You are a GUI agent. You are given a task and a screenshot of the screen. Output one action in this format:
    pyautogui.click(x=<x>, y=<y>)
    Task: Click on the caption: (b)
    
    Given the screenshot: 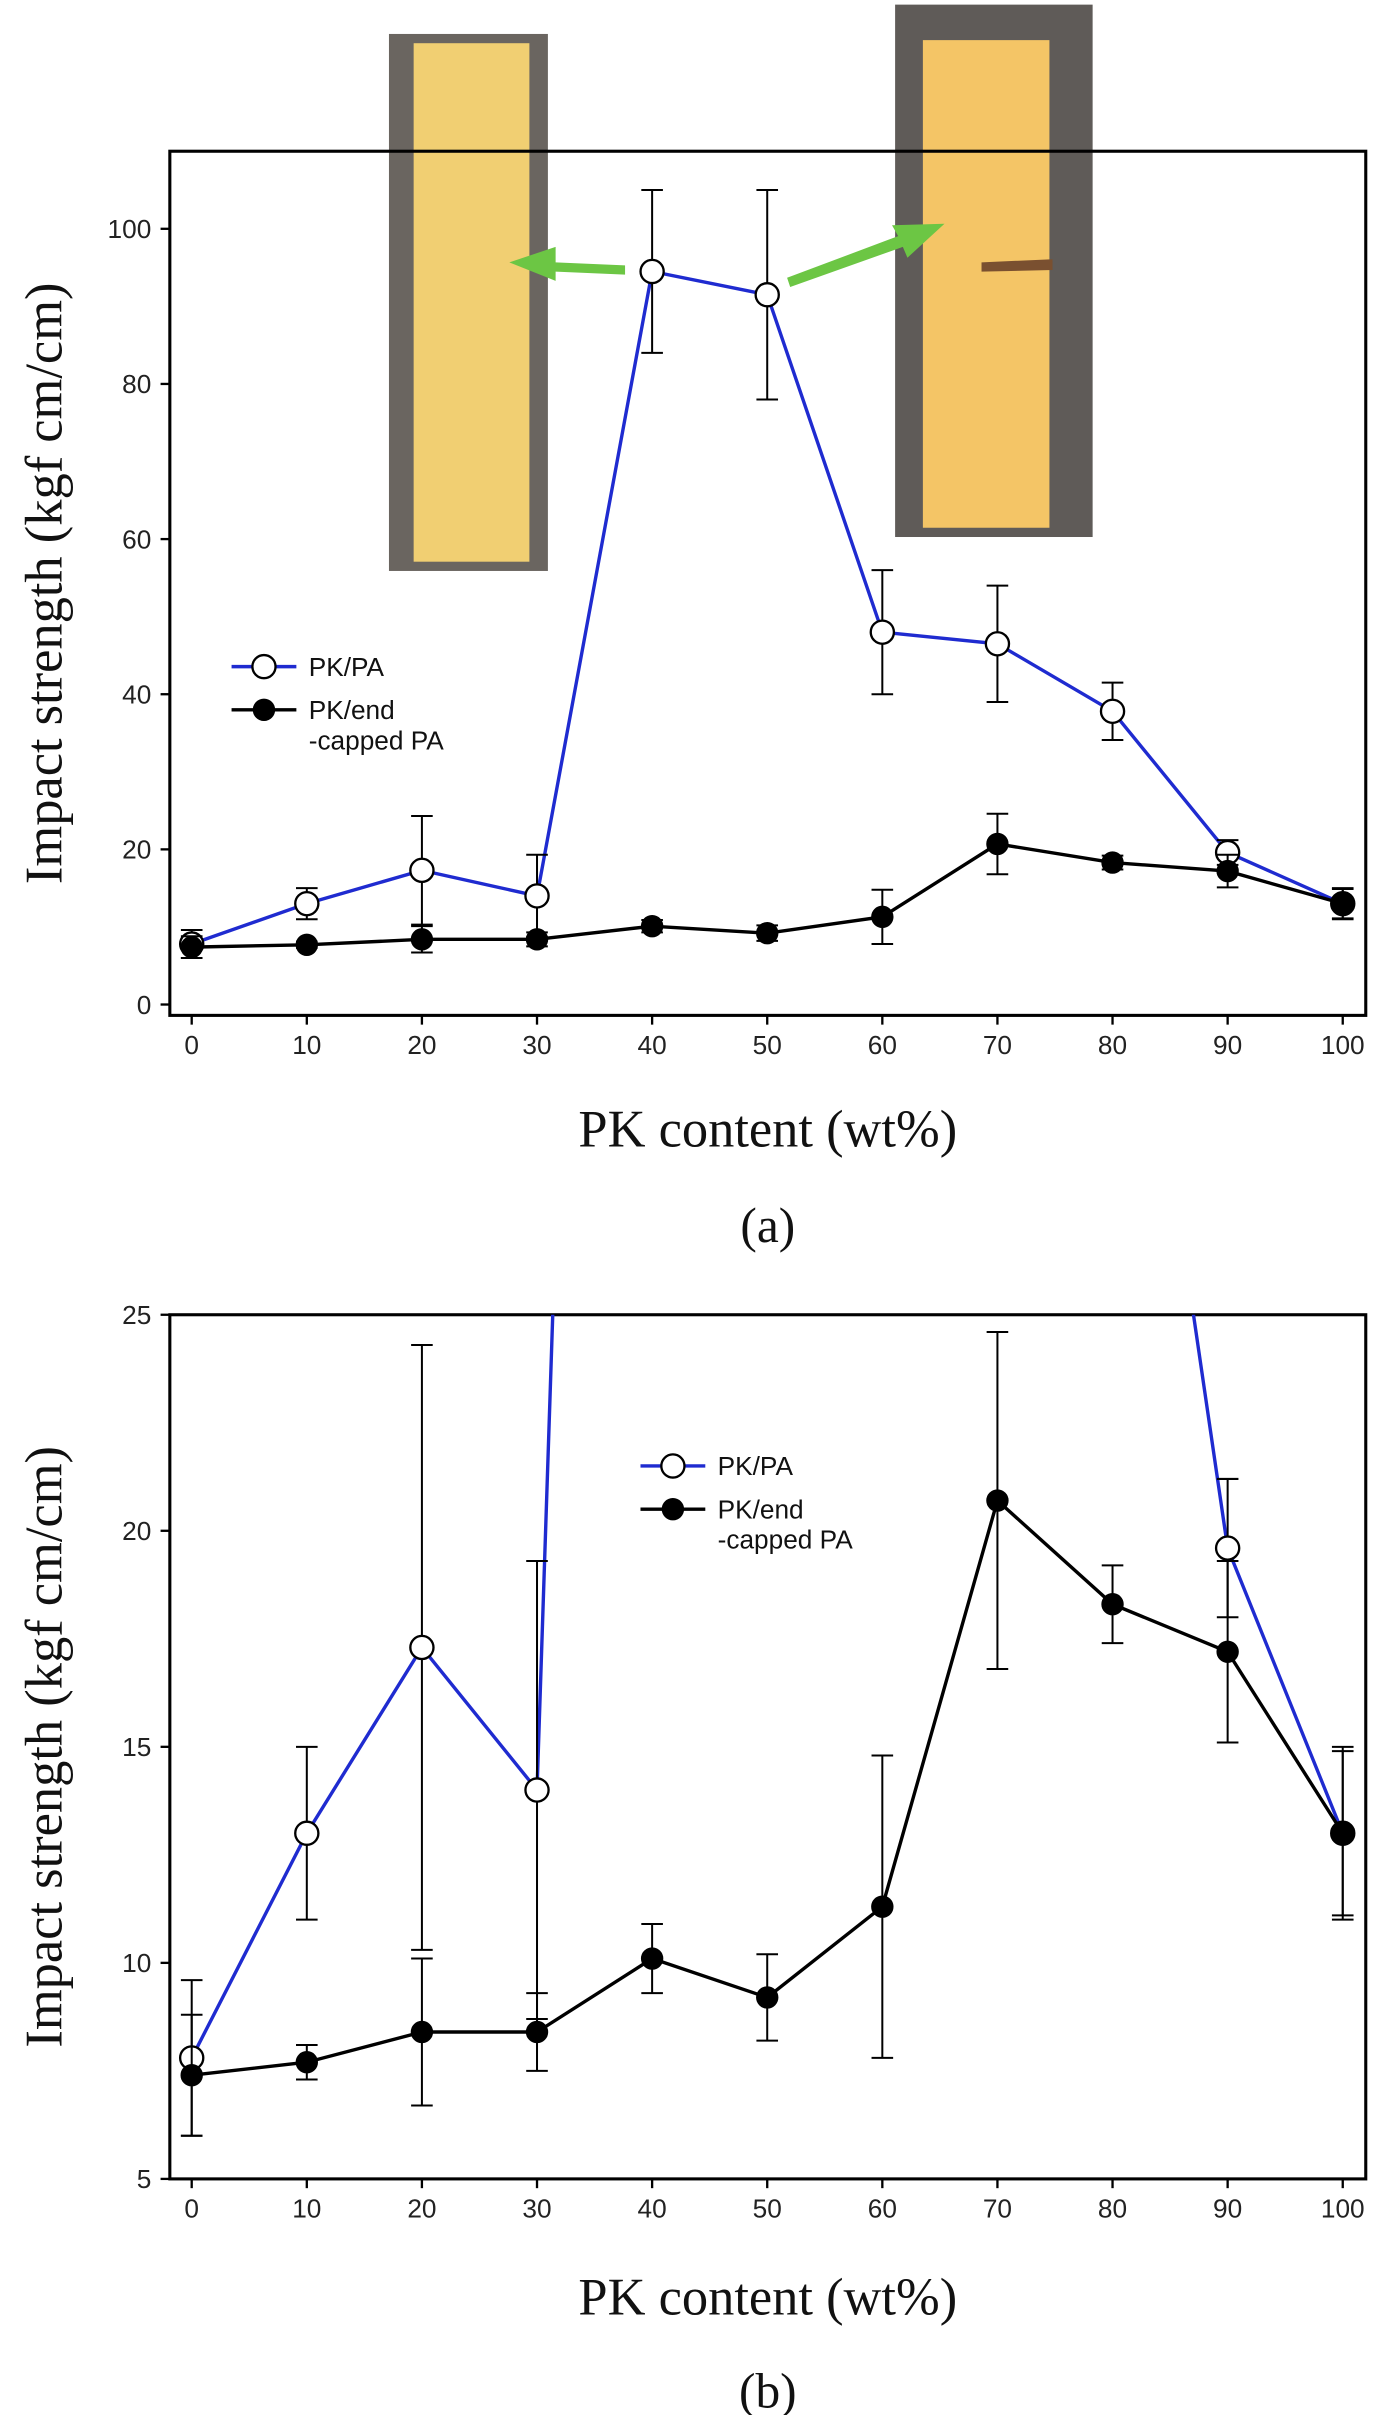 What is the action you would take?
    pyautogui.click(x=768, y=2389)
    